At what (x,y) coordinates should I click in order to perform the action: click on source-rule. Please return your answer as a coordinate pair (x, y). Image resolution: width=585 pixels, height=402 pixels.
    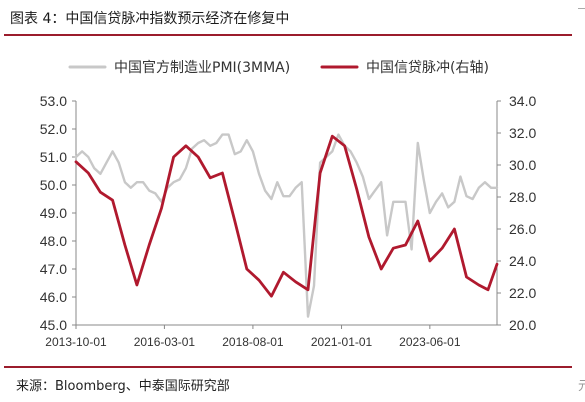
    Looking at the image, I should click on (288, 367).